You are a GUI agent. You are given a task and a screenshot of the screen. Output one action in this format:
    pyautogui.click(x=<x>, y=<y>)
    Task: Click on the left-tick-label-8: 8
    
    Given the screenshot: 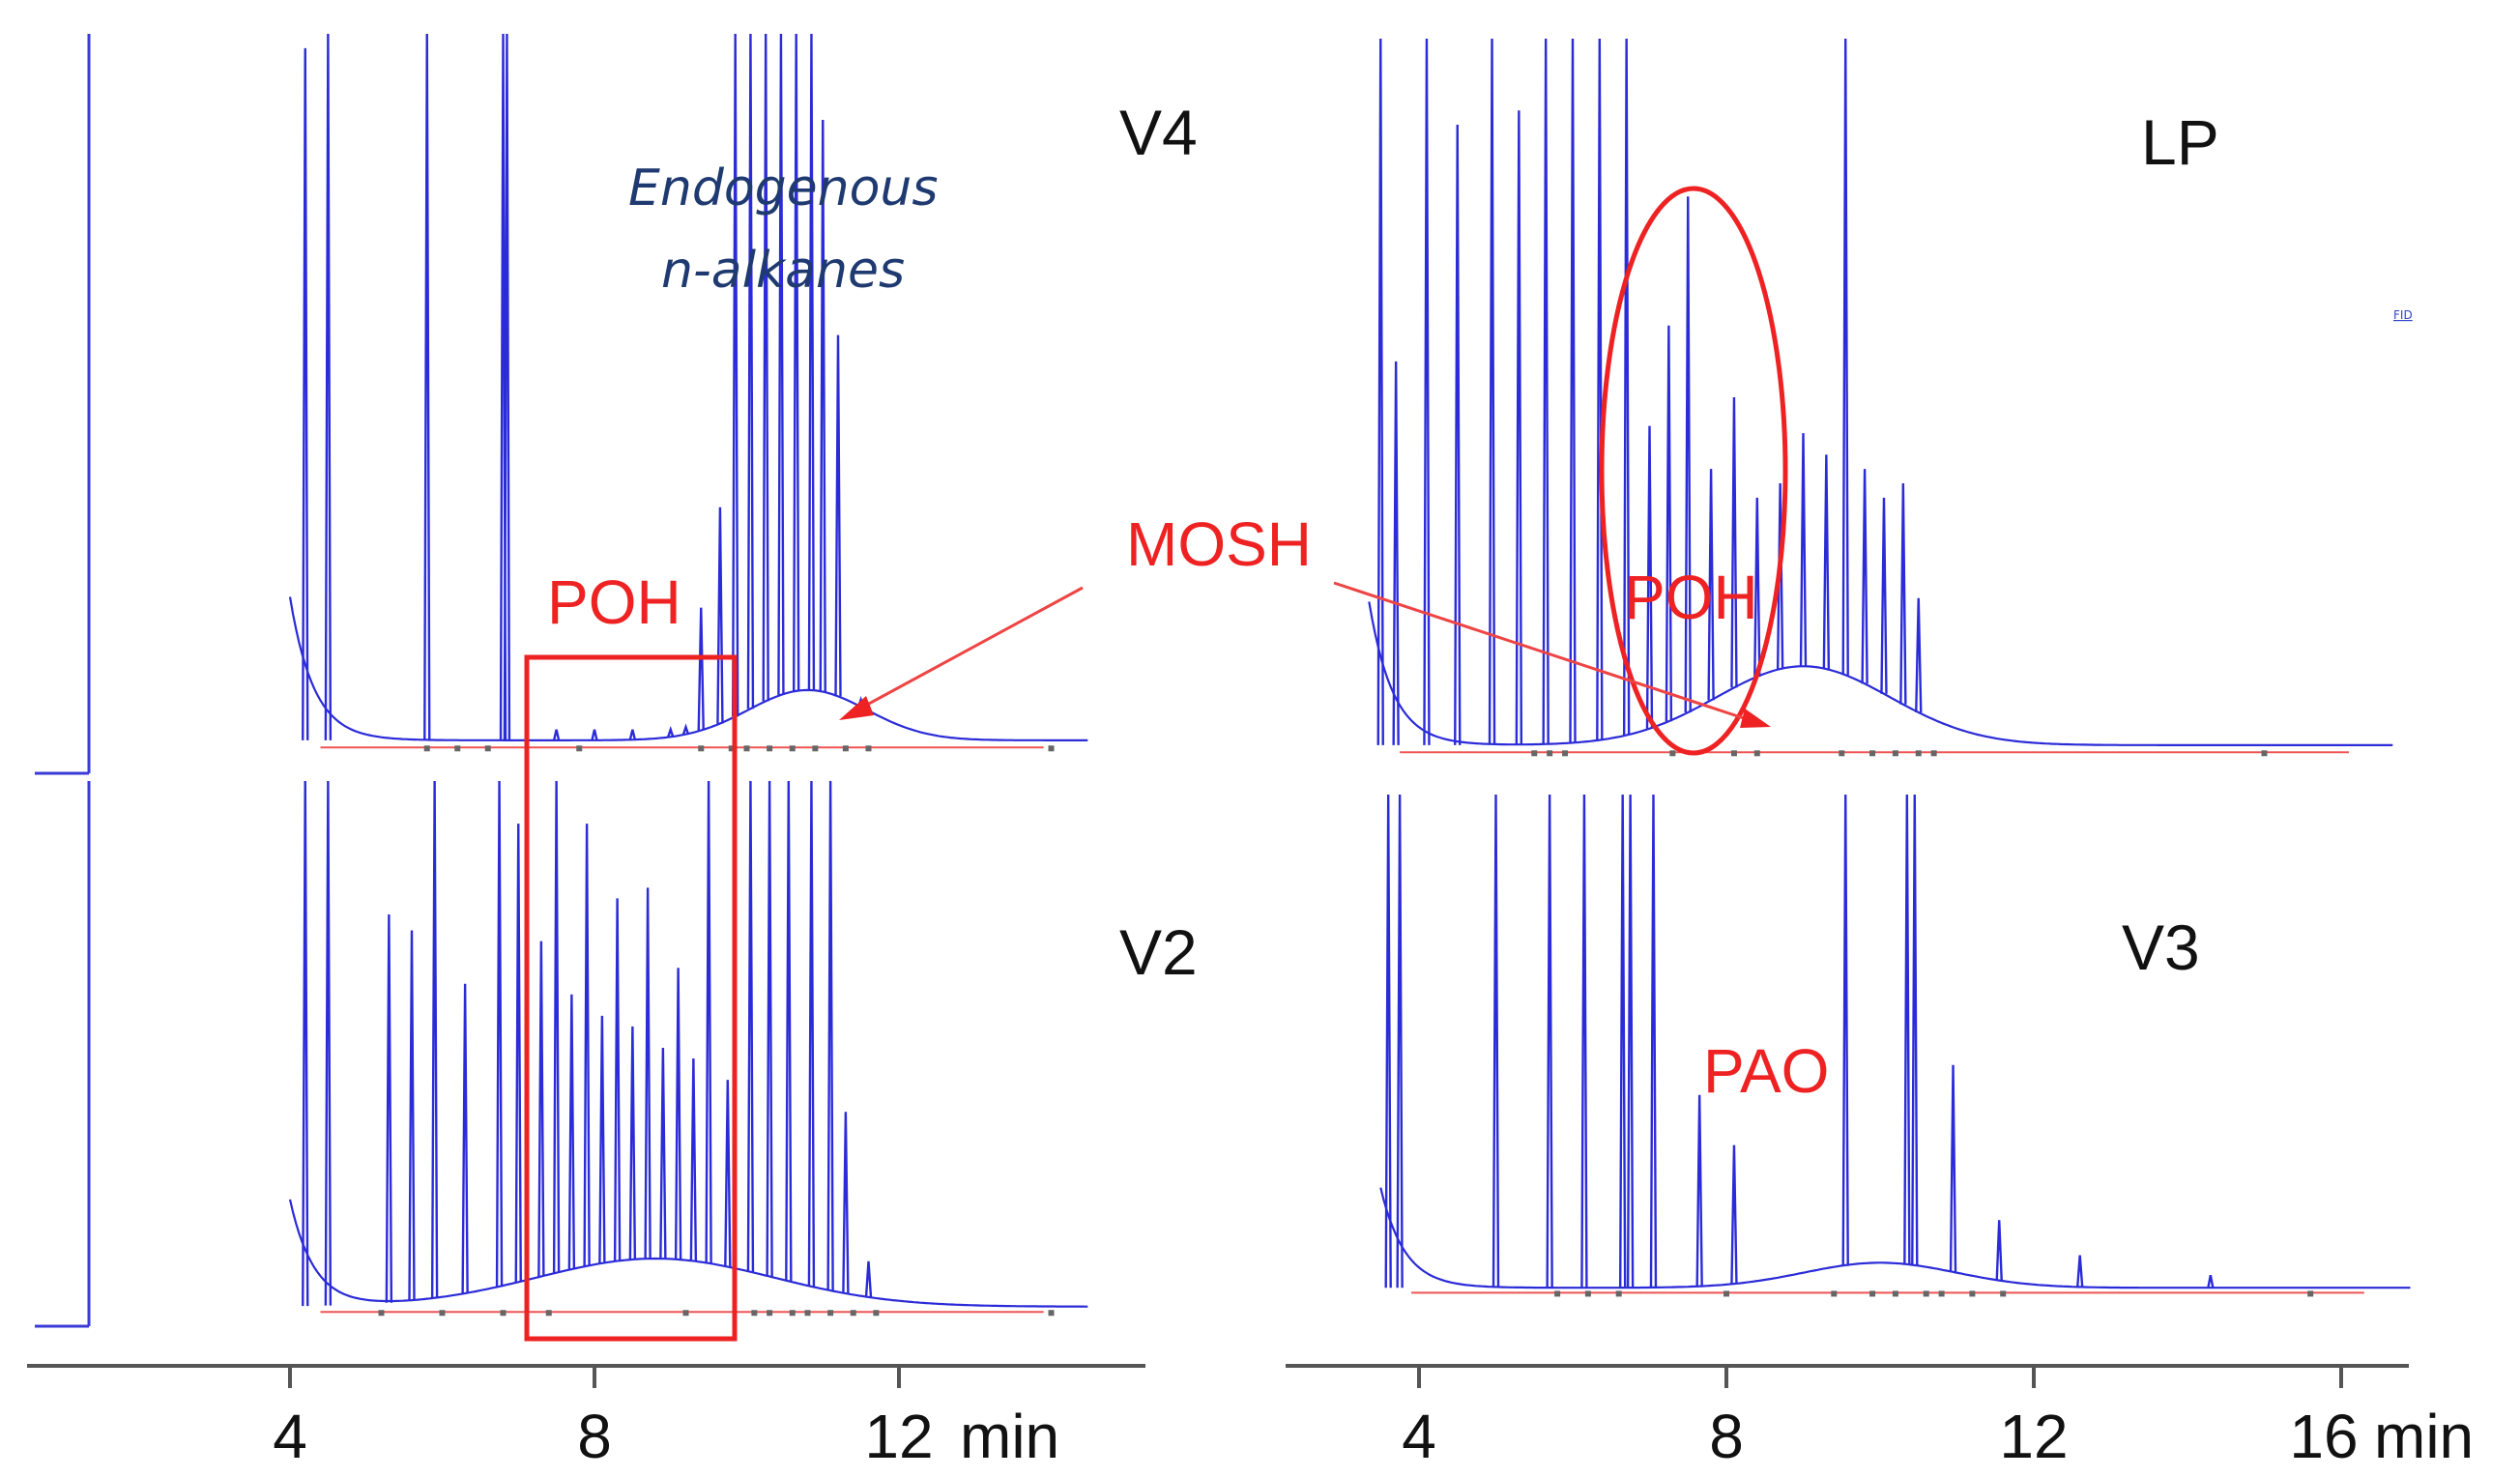 What is the action you would take?
    pyautogui.click(x=595, y=1437)
    